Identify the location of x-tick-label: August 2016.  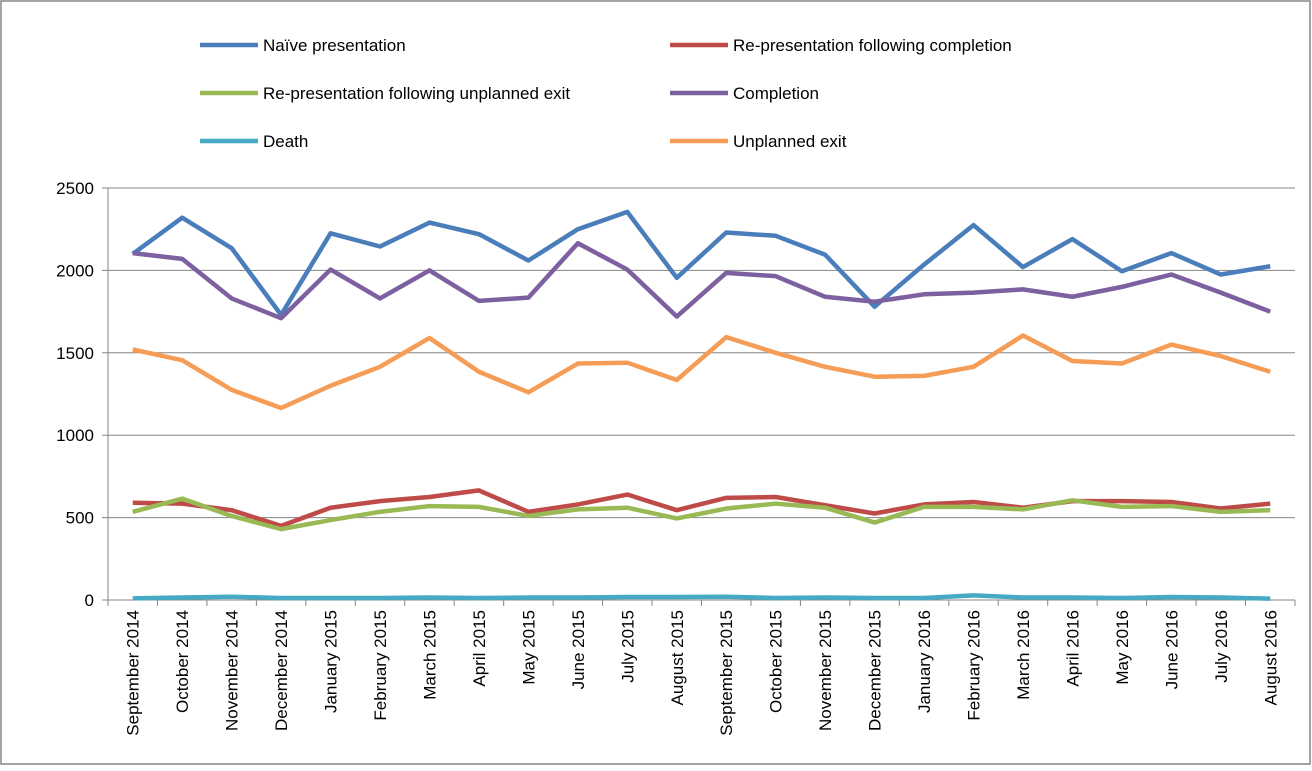
(1270, 657).